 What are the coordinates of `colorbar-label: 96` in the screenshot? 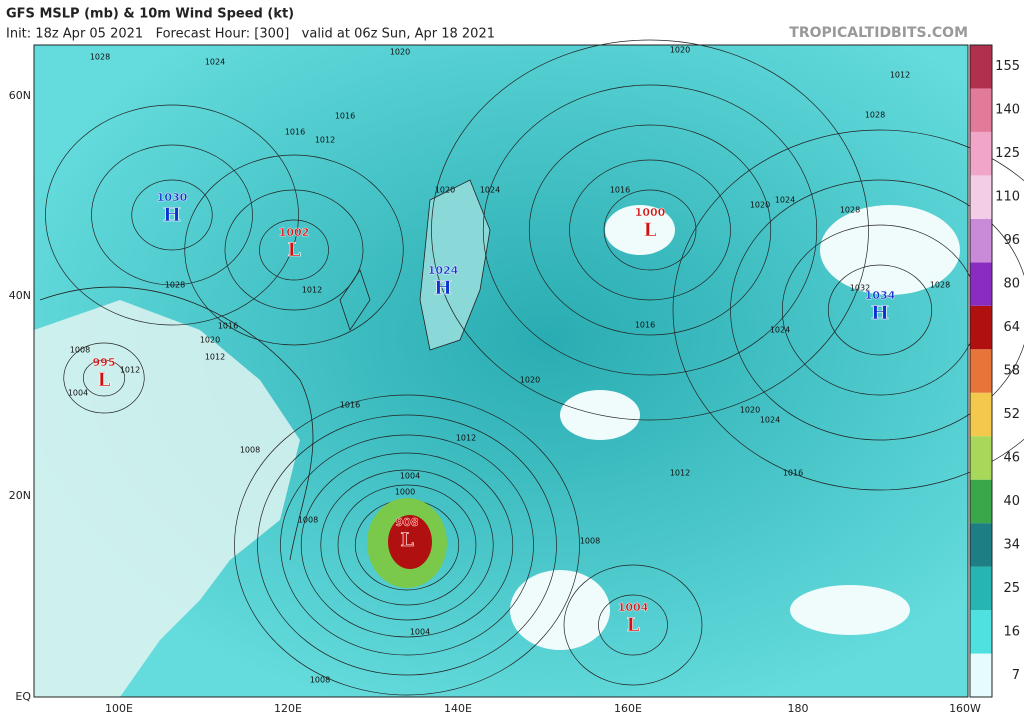 It's located at (1011, 240).